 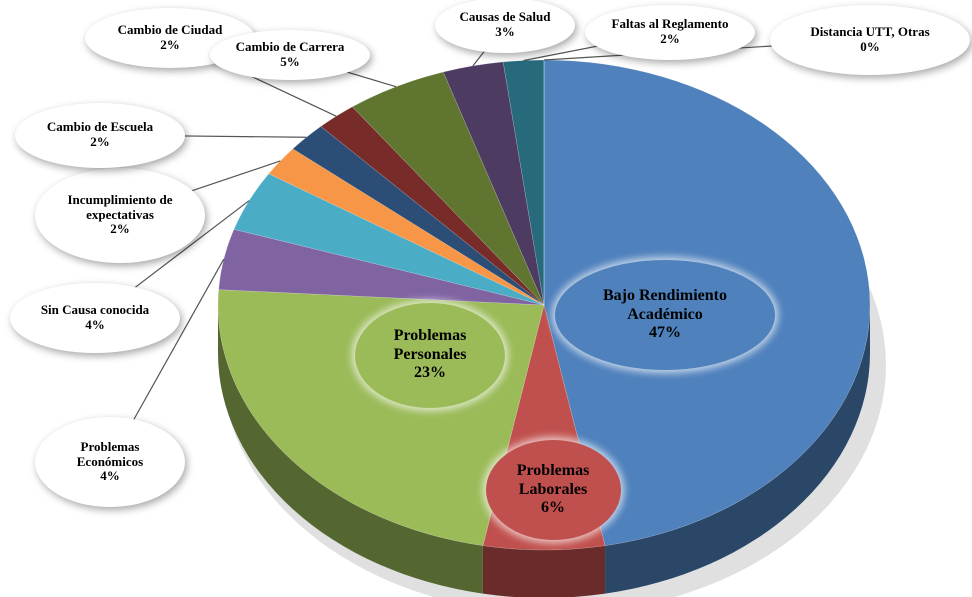 What do you see at coordinates (110, 453) in the screenshot?
I see `label-name: Problemas Económicos` at bounding box center [110, 453].